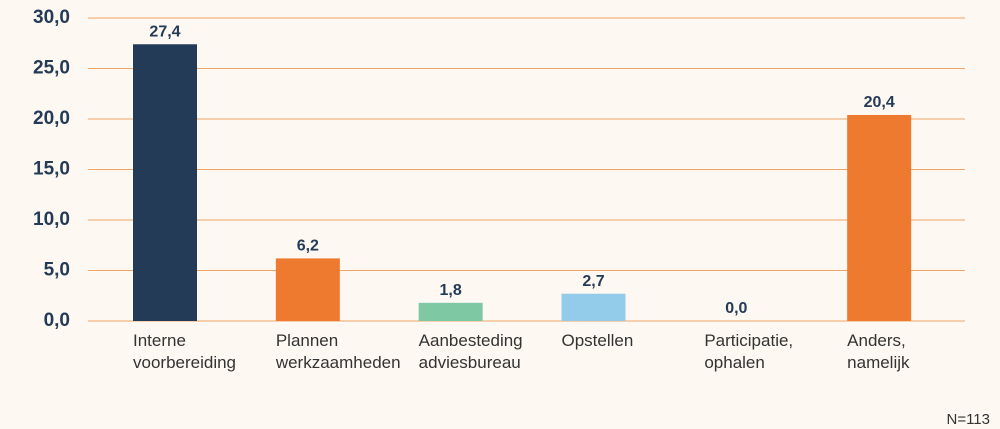  I want to click on value-label: 27,4, so click(164, 31).